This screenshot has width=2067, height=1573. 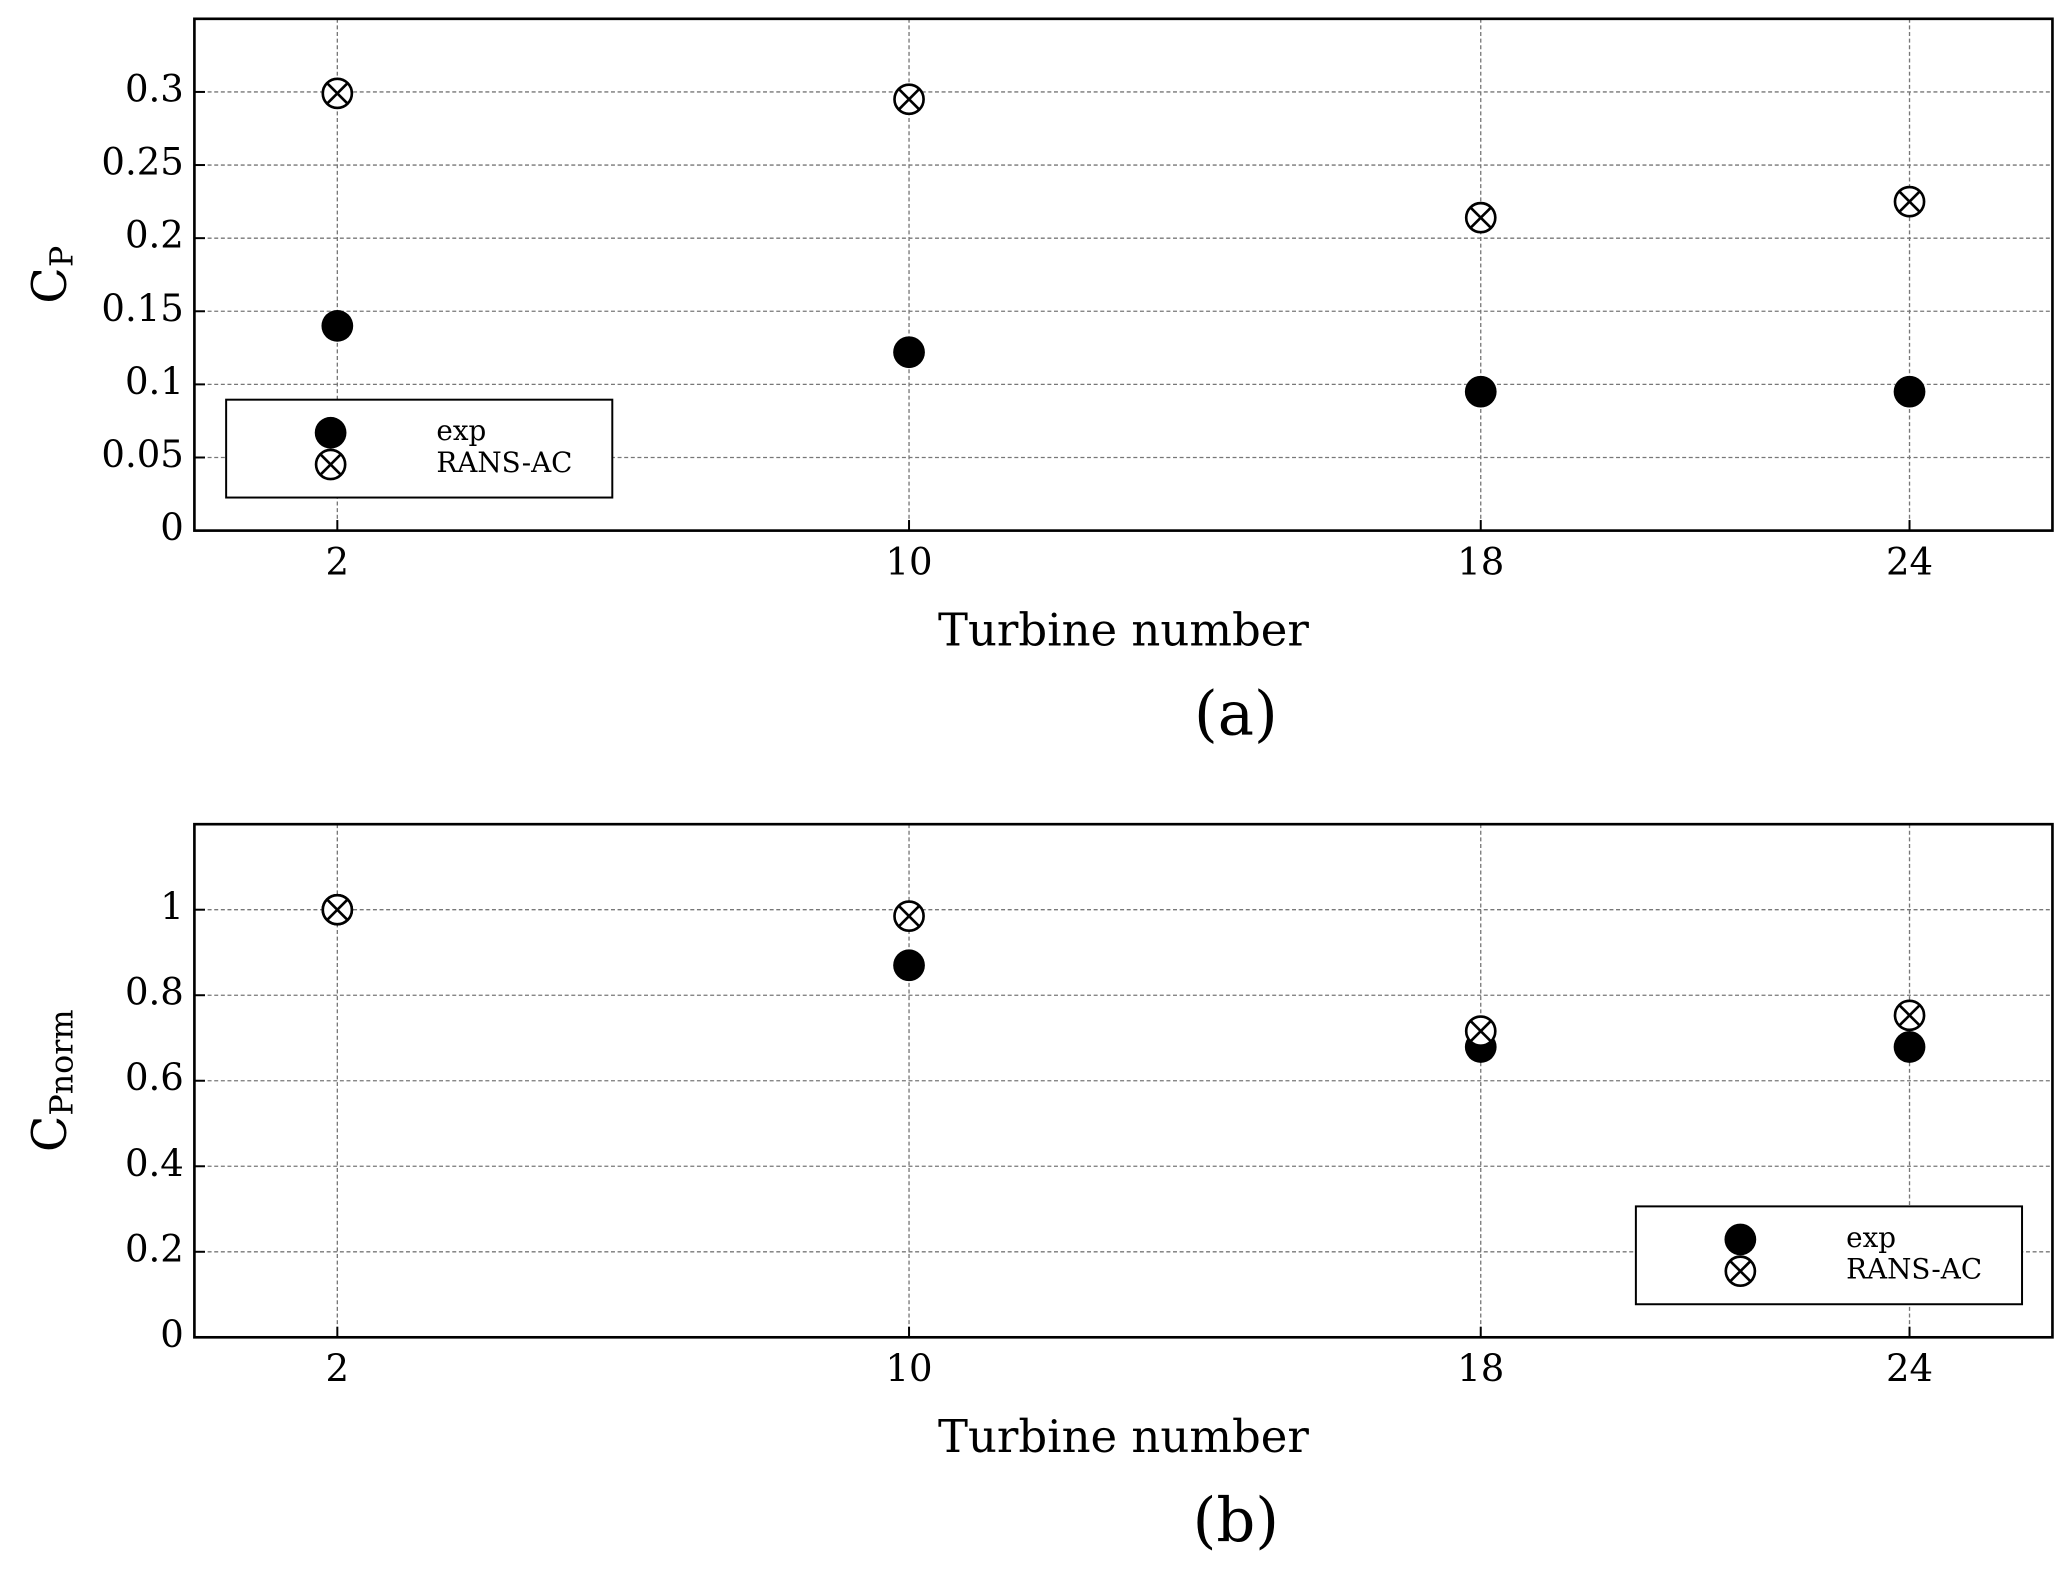 What do you see at coordinates (142, 454) in the screenshot?
I see `y-tick-label: 0.05` at bounding box center [142, 454].